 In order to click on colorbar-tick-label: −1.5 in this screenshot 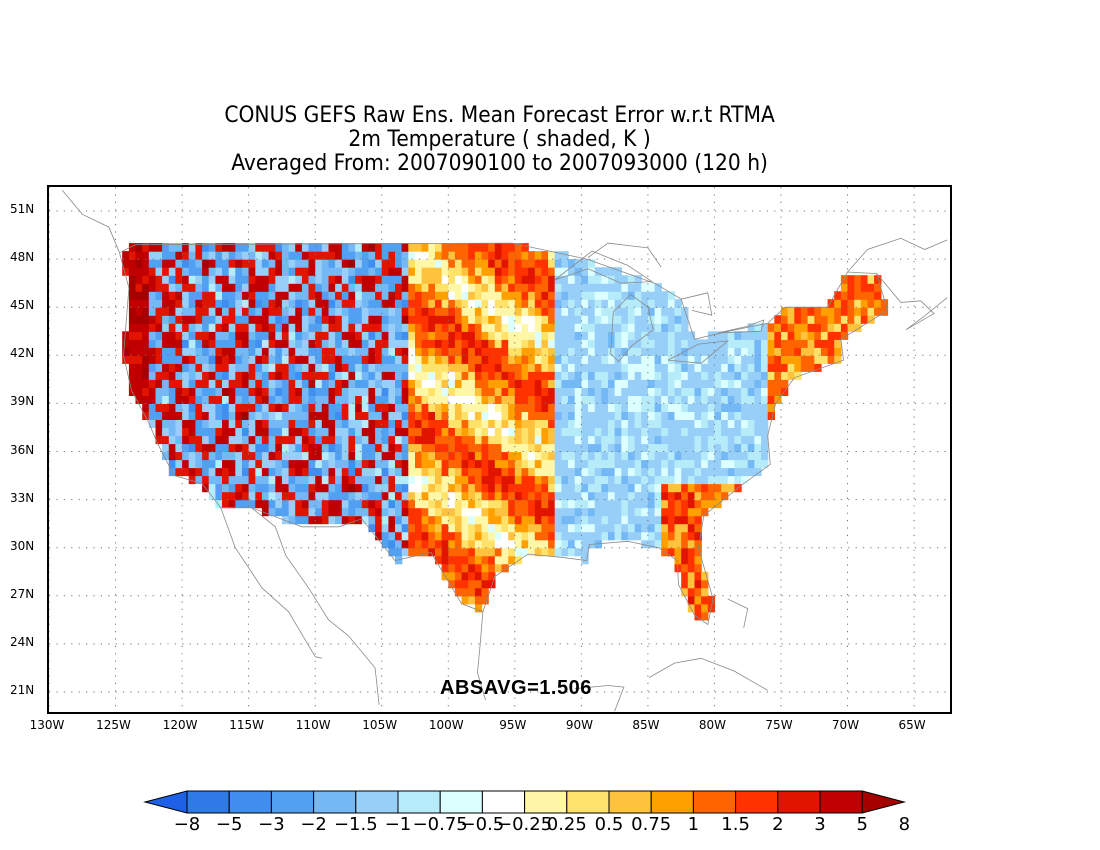, I will do `click(355, 824)`.